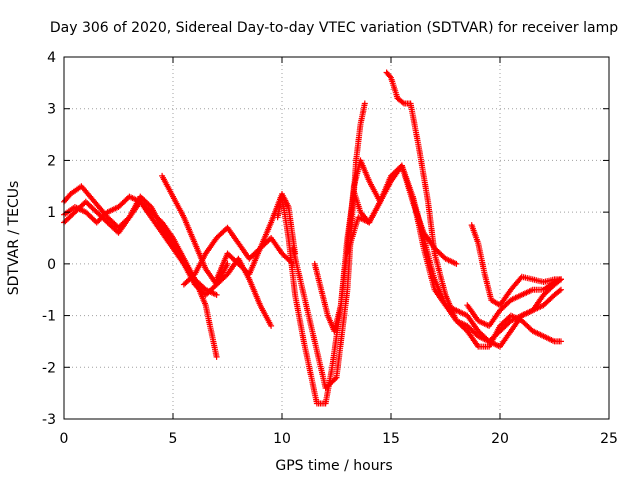 This screenshot has height=480, width=640. Describe the element at coordinates (49, 317) in the screenshot. I see `y-tick-label: -1` at that location.